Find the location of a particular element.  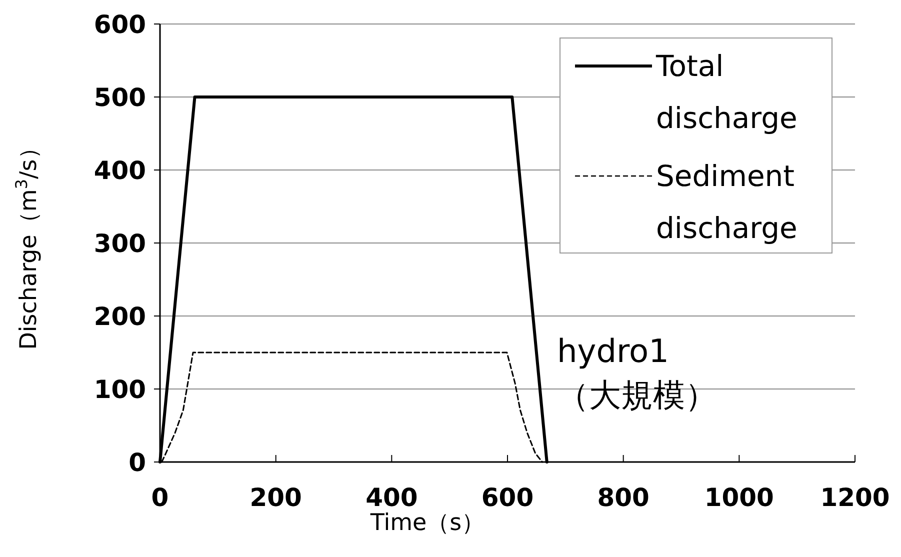

y-tick-label: 400 is located at coordinates (120, 170).